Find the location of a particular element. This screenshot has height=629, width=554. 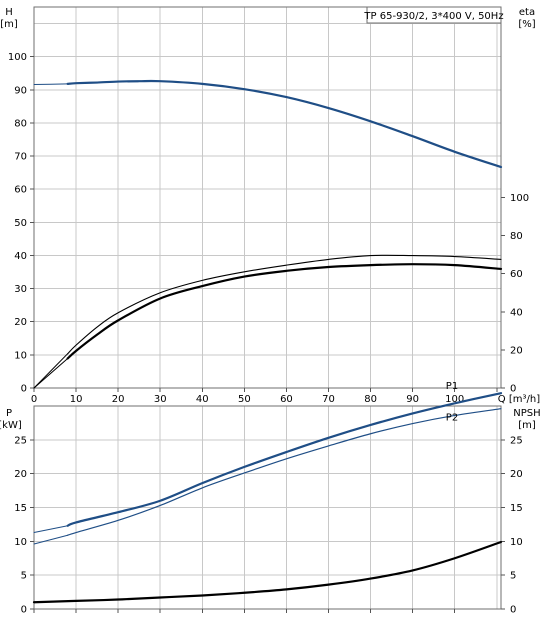

panel1-x-tick-label: 40 is located at coordinates (202, 399).